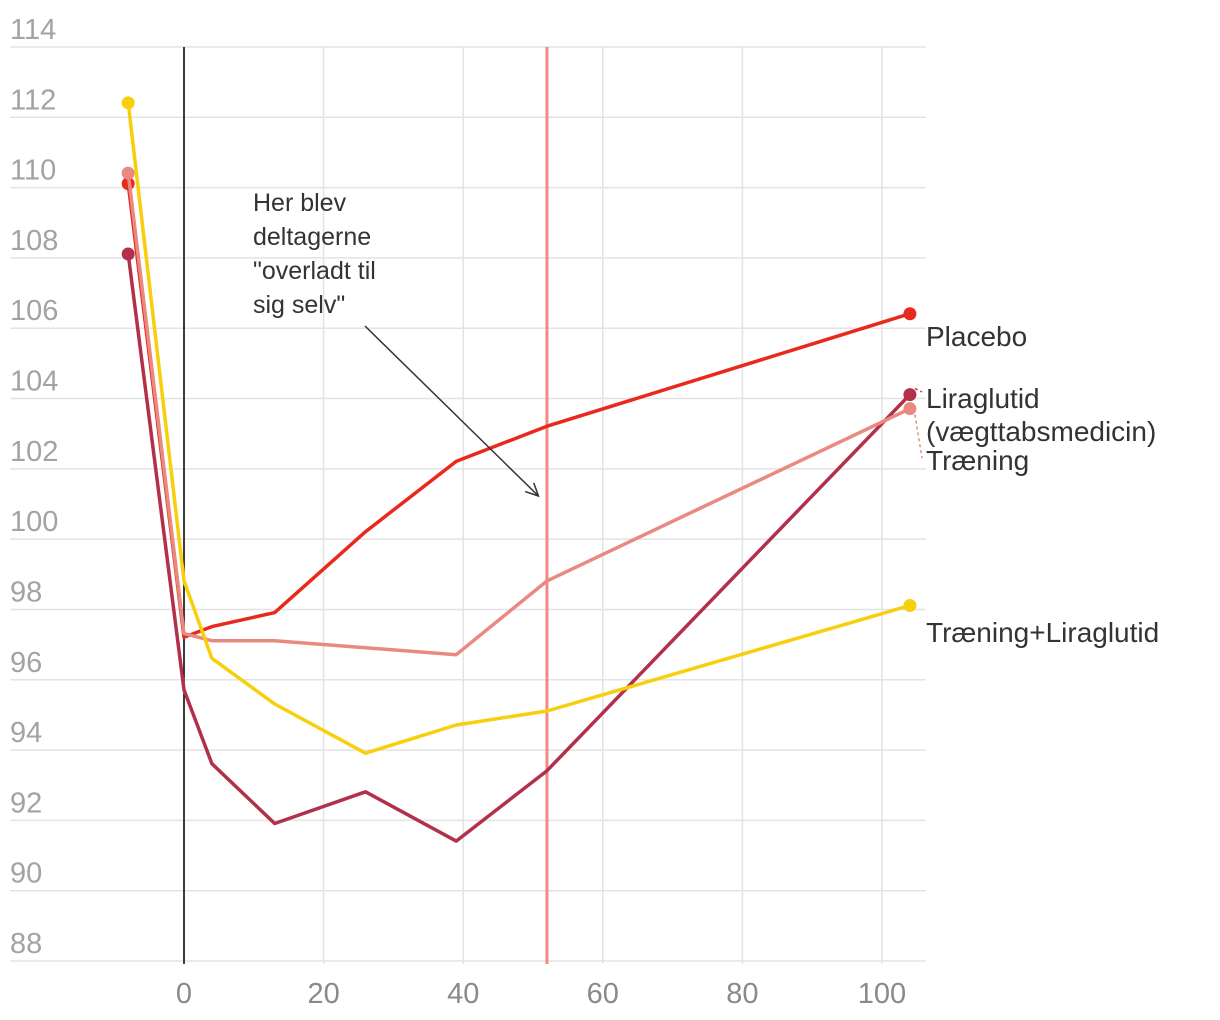  What do you see at coordinates (742, 994) in the screenshot?
I see `x-tick-label: 80` at bounding box center [742, 994].